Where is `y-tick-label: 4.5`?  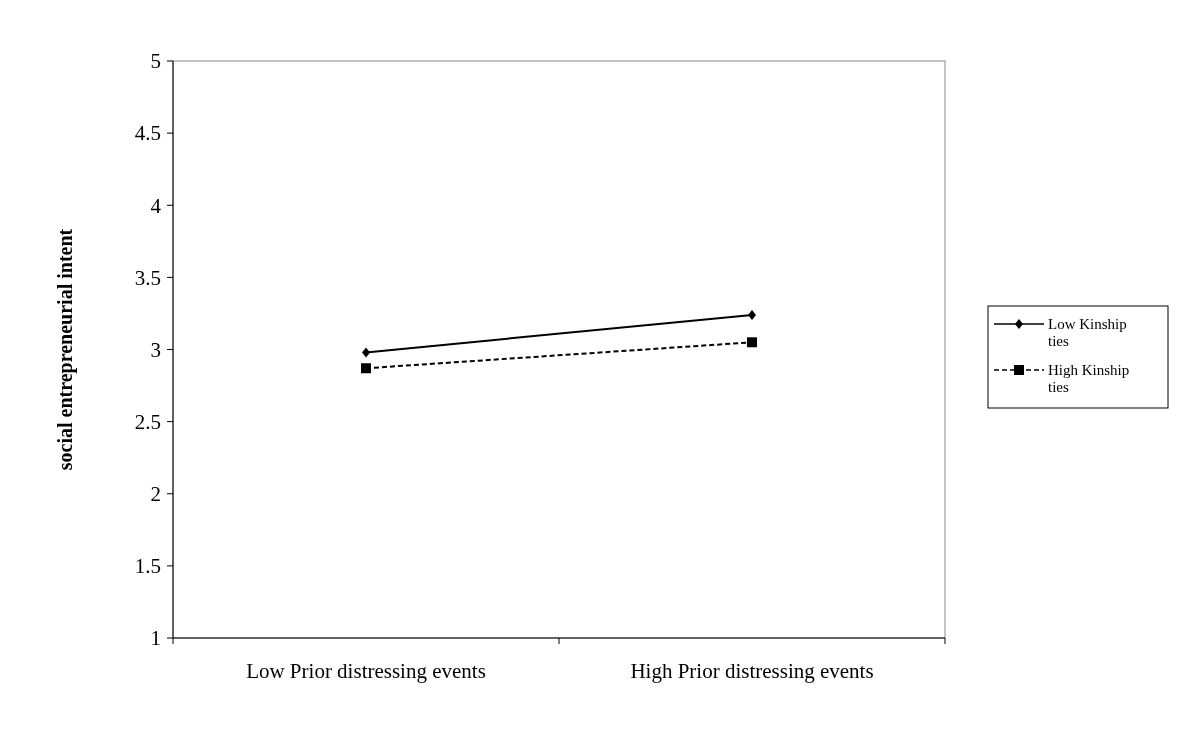 y-tick-label: 4.5 is located at coordinates (147, 133).